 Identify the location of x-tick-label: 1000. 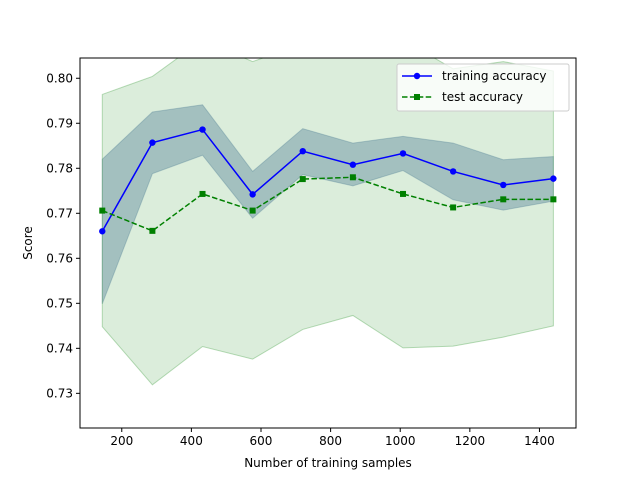
(400, 441).